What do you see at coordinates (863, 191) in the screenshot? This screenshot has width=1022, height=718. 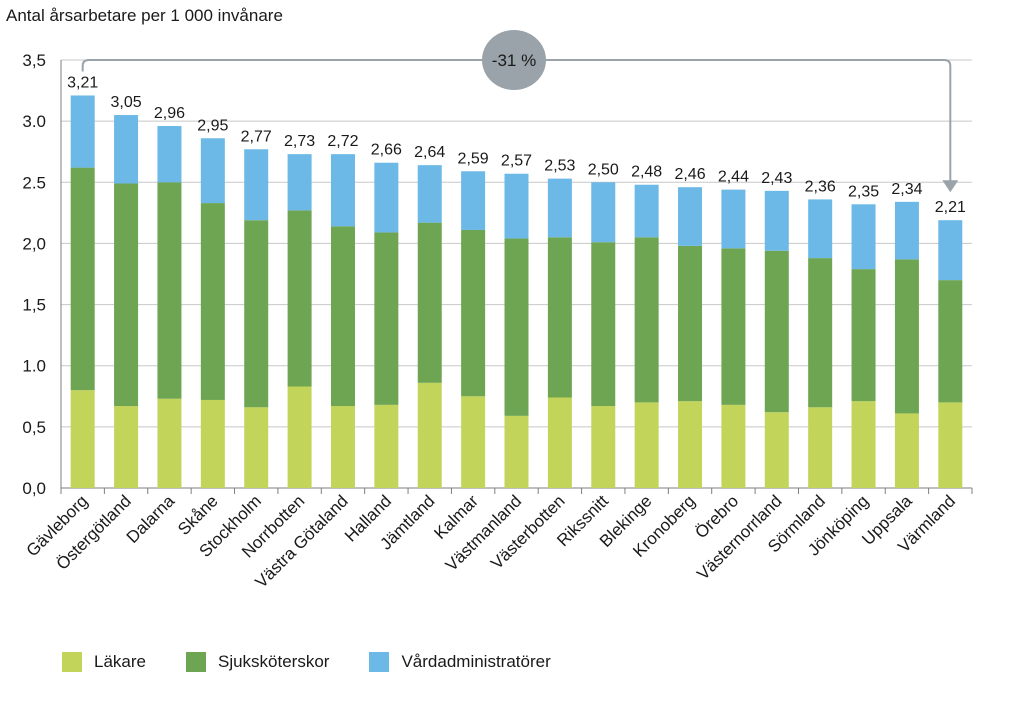 I see `total-label: 2,35` at bounding box center [863, 191].